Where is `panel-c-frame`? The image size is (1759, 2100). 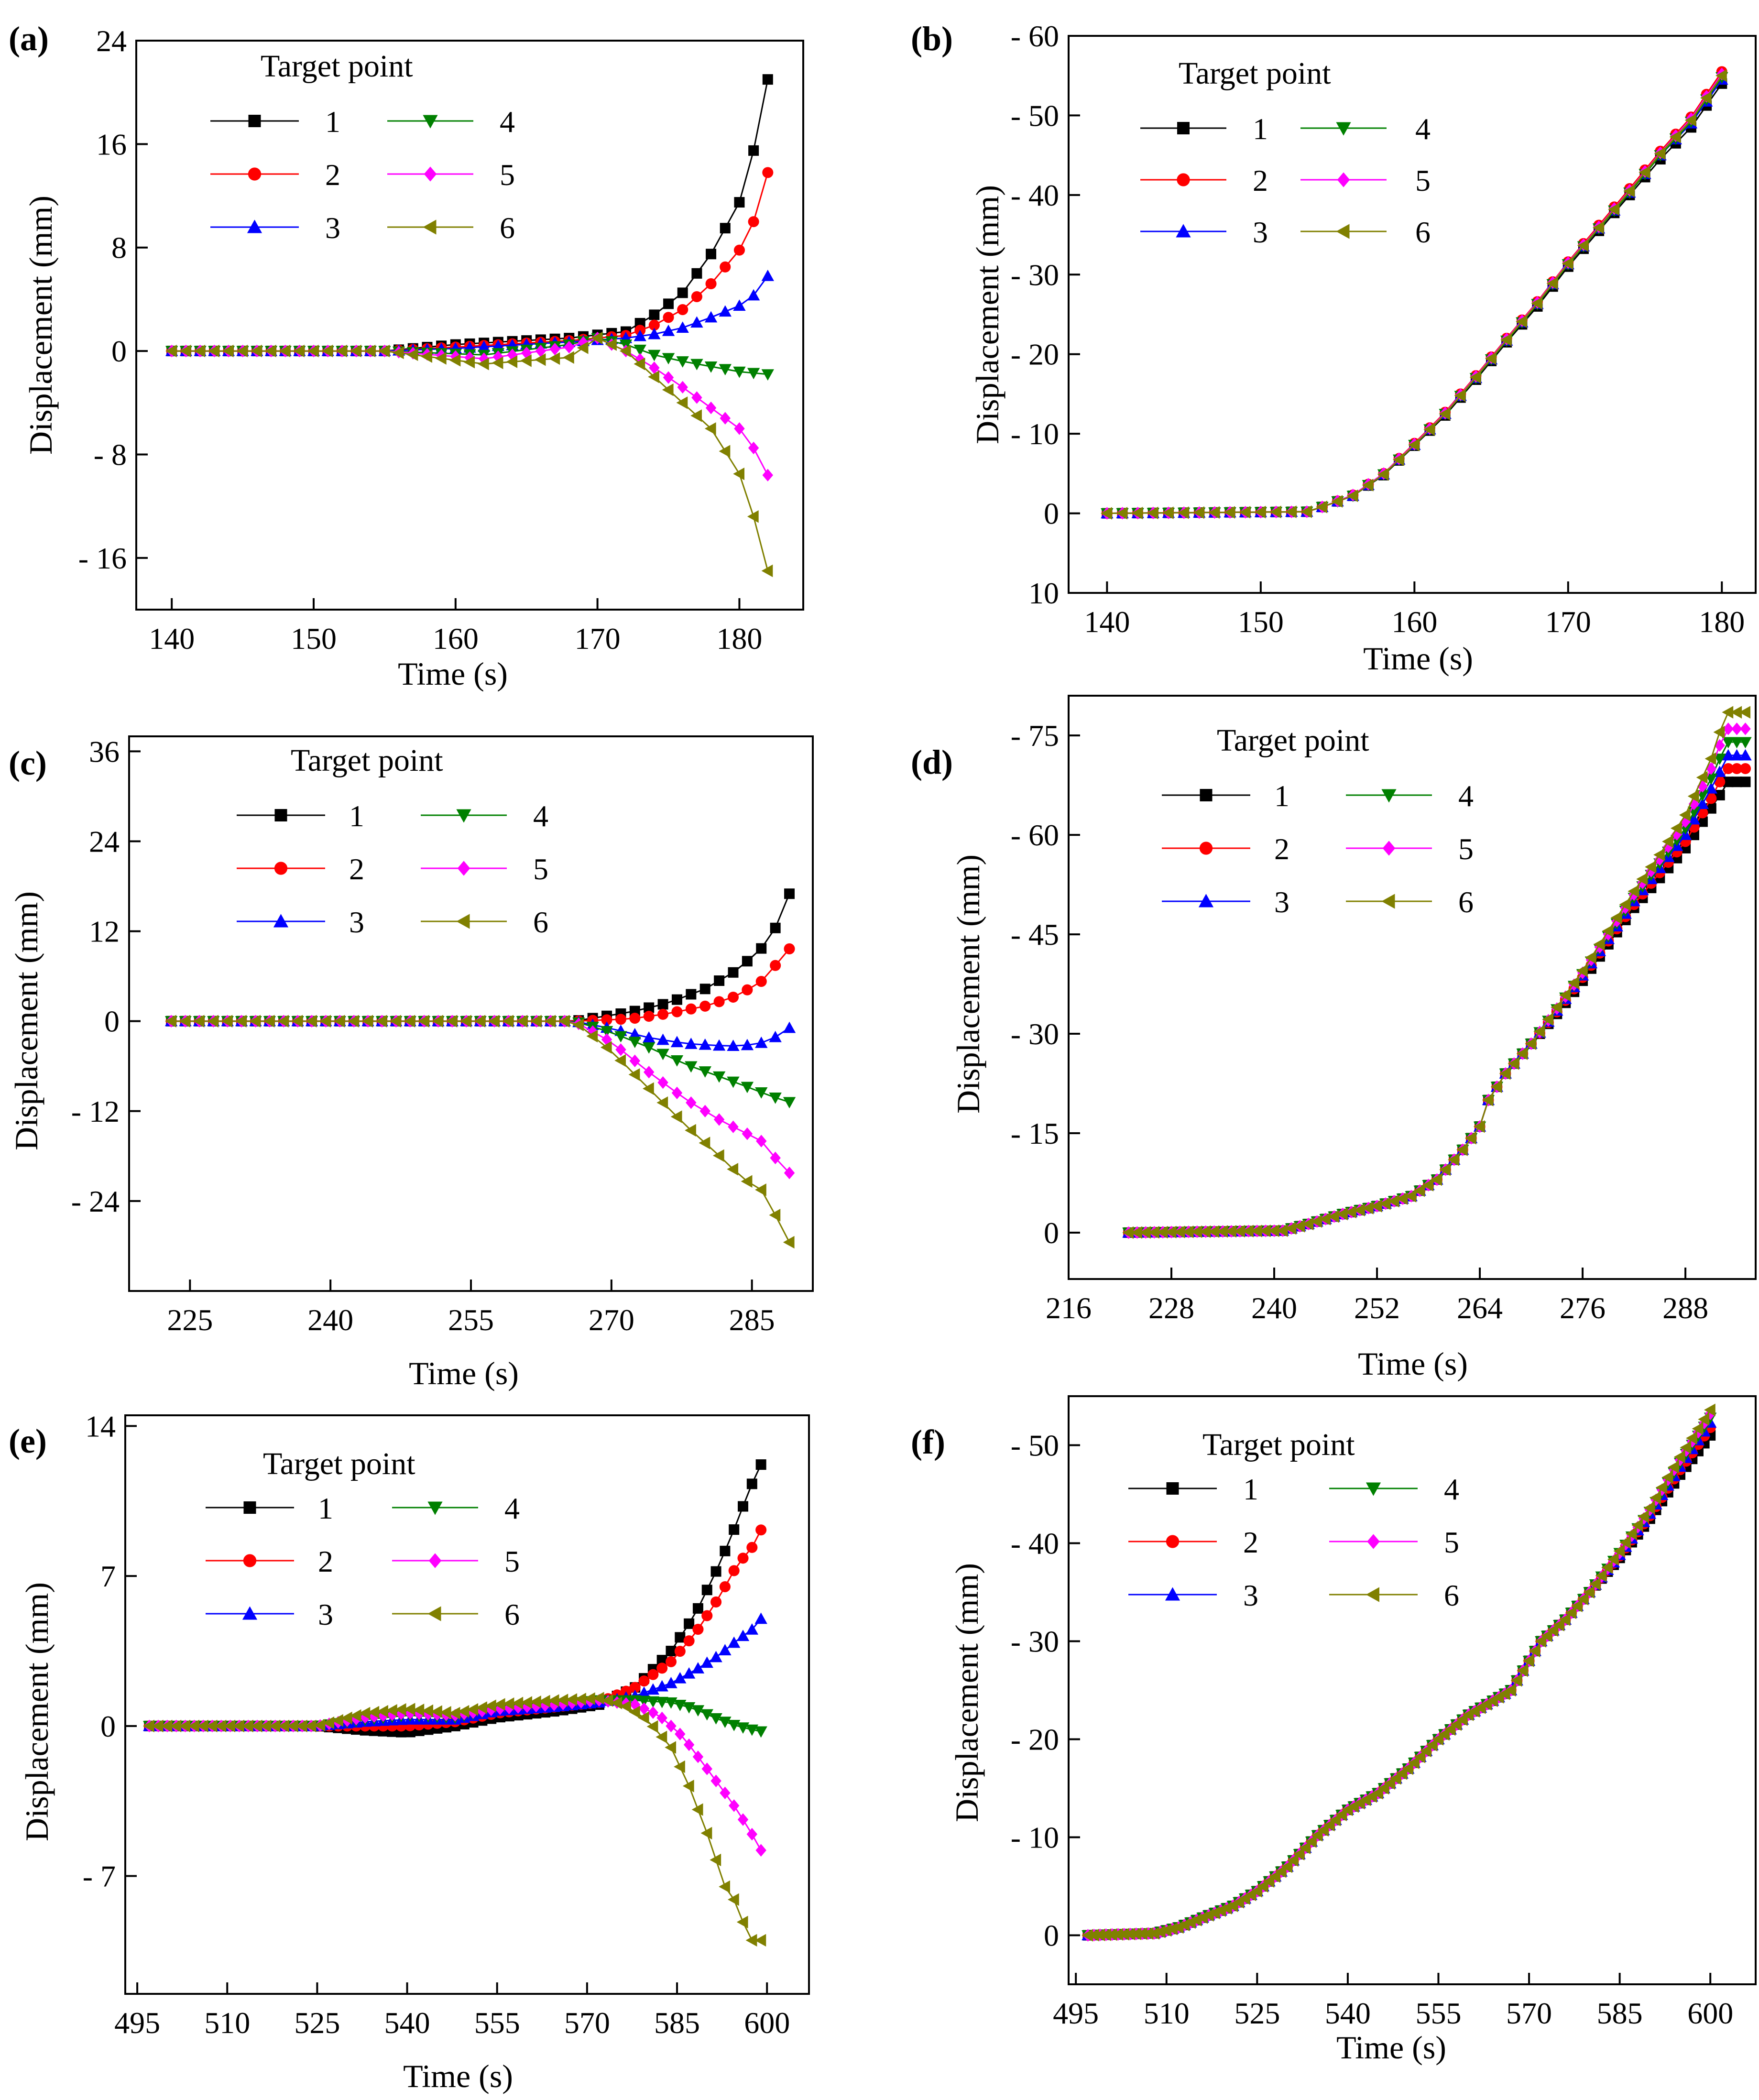 panel-c-frame is located at coordinates (471, 1013).